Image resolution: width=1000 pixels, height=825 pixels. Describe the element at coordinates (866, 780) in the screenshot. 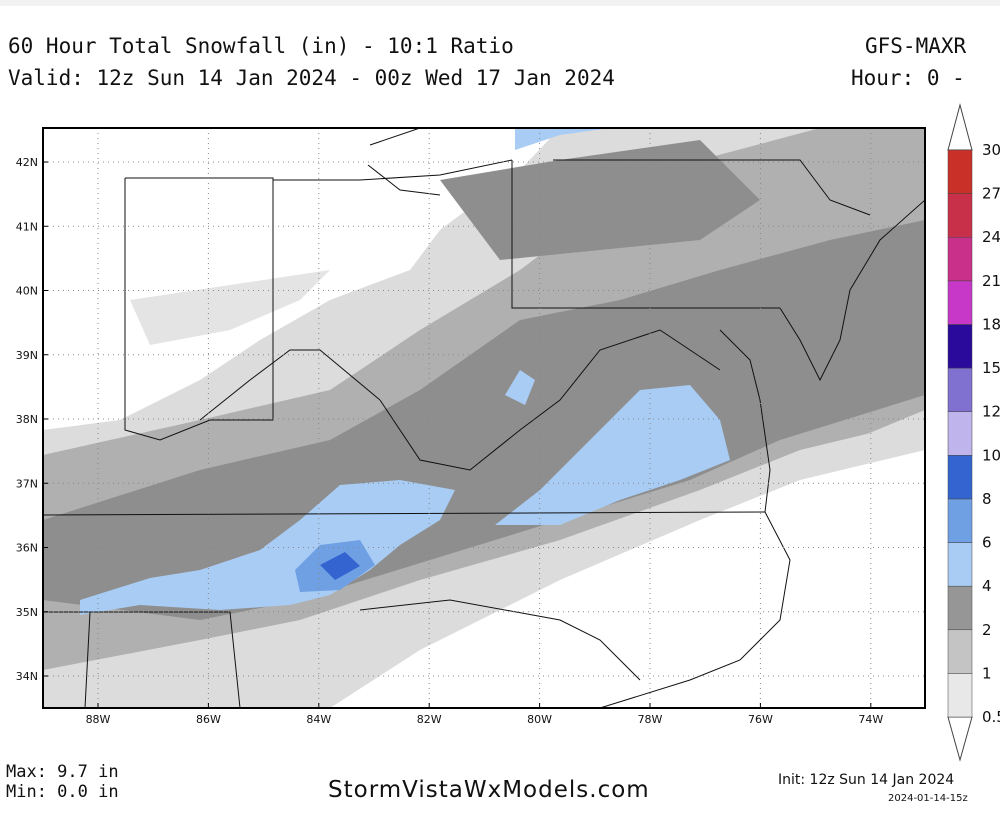

I see `init: Init: 12z Sun 14 Jan 2024` at that location.